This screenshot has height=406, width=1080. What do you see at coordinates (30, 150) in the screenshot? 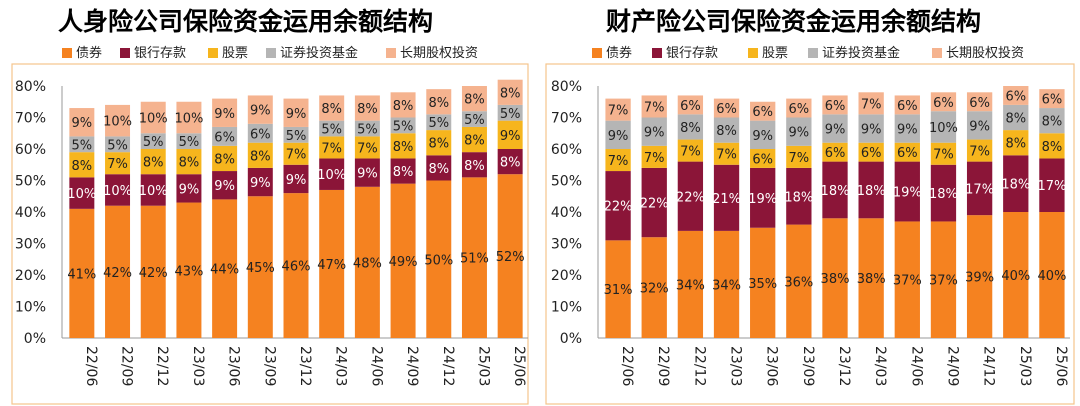
I see `y-tick-label: 60%` at bounding box center [30, 150].